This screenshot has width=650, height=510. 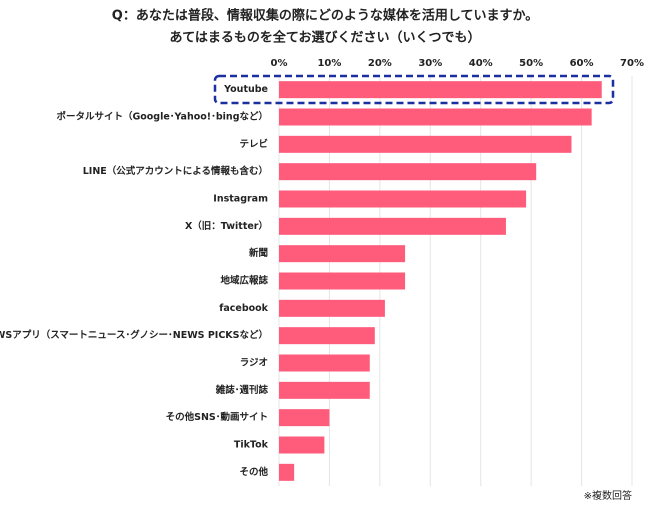 What do you see at coordinates (217, 417) in the screenshot?
I see `y-tick-label: その他SNS･動画サイト` at bounding box center [217, 417].